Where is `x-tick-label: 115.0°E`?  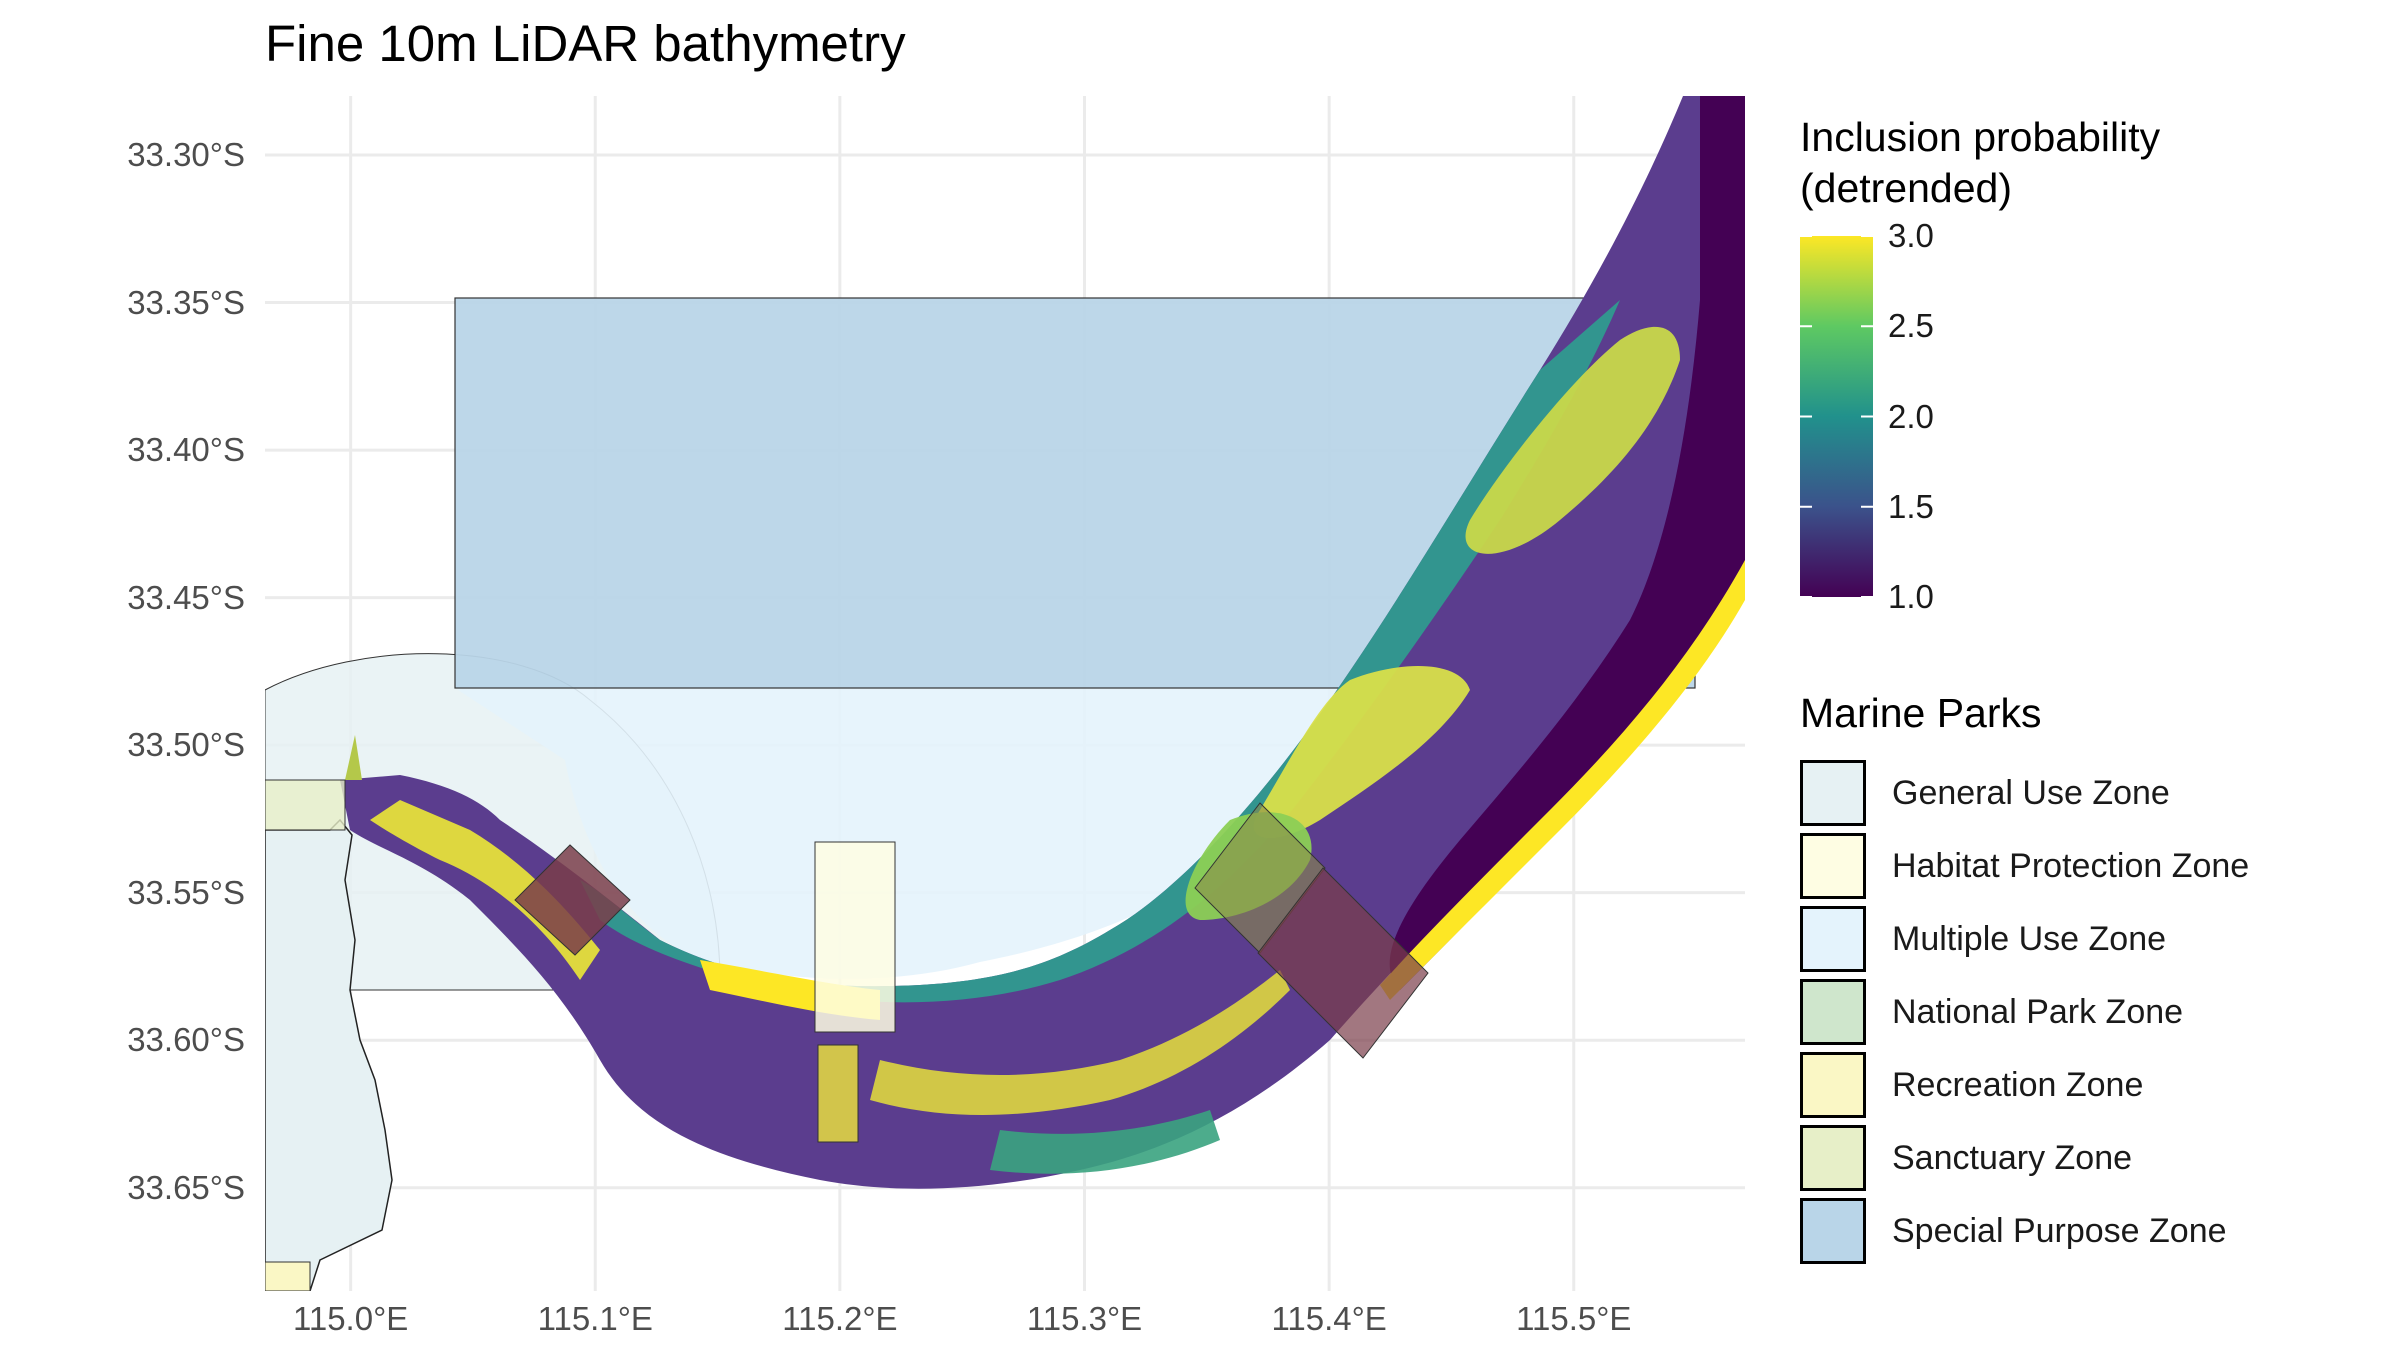 x-tick-label: 115.0°E is located at coordinates (350, 1318).